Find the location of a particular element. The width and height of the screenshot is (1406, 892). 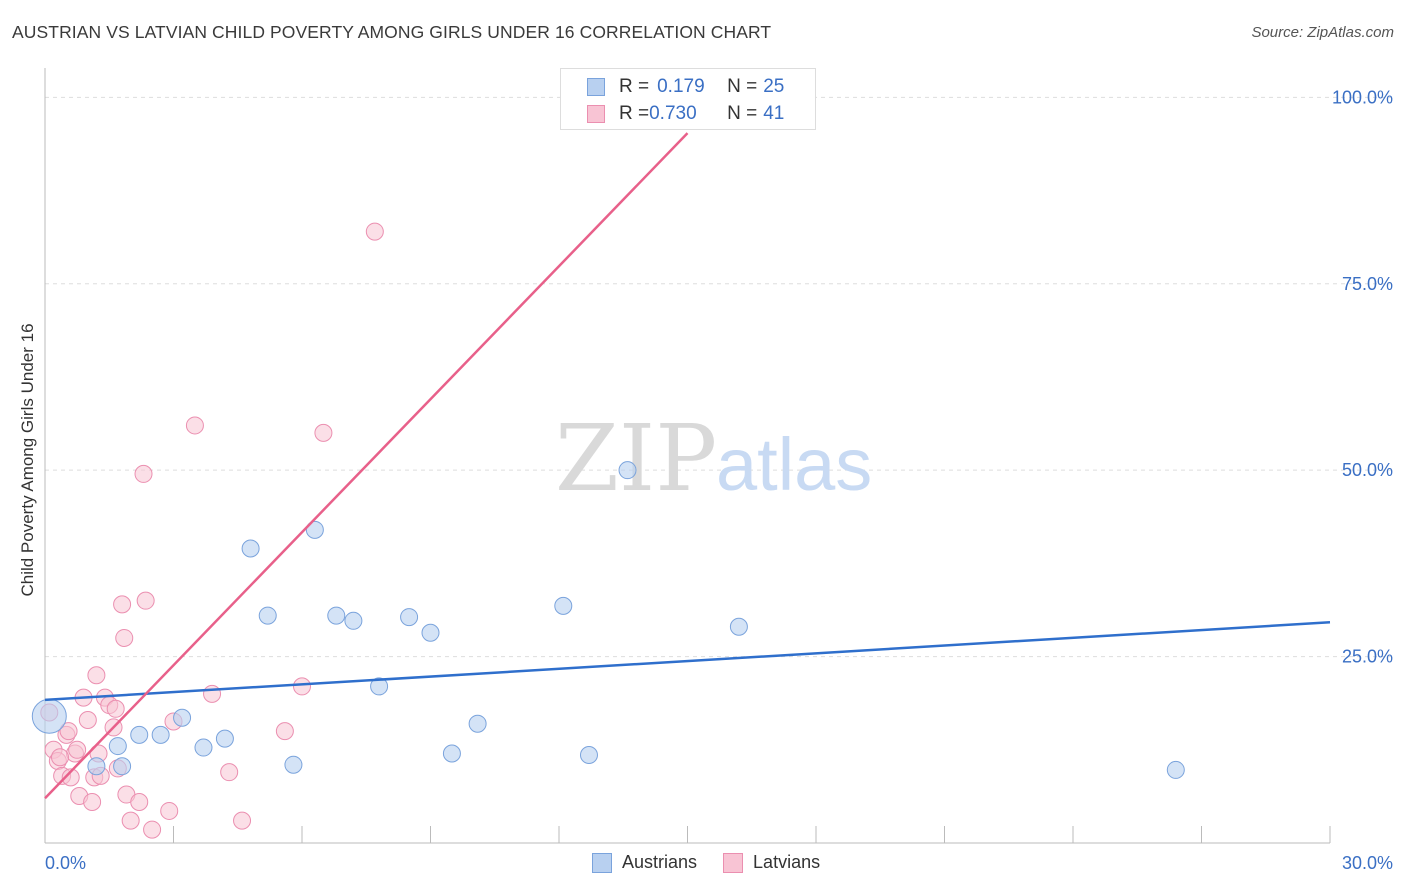

latvians-legend-label: Latvians is located at coordinates (787, 862).